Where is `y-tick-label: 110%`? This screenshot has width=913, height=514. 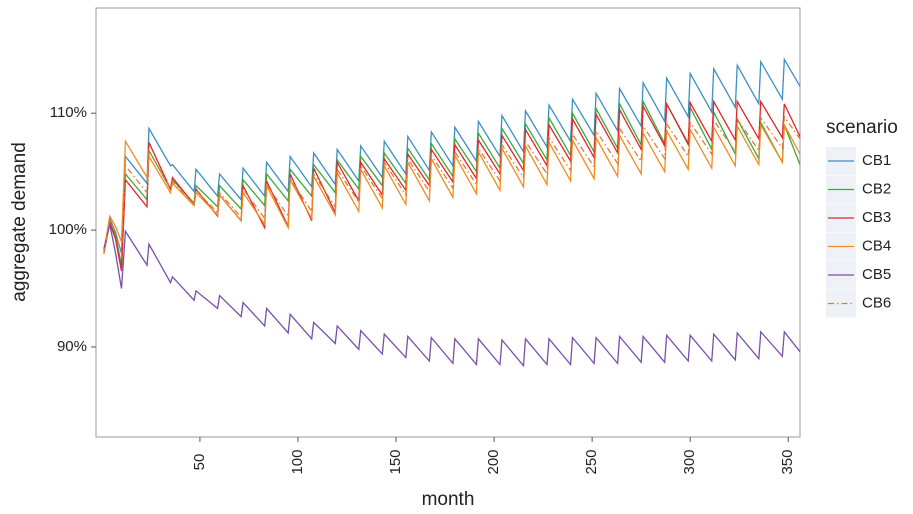
y-tick-label: 110% is located at coordinates (68, 112).